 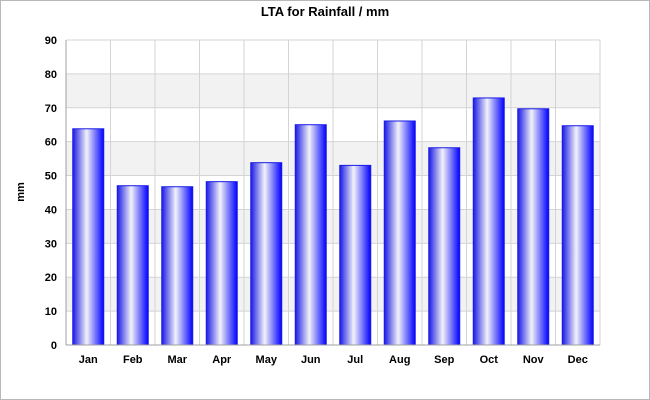 I want to click on x-tick-label: Mar, so click(x=177, y=360).